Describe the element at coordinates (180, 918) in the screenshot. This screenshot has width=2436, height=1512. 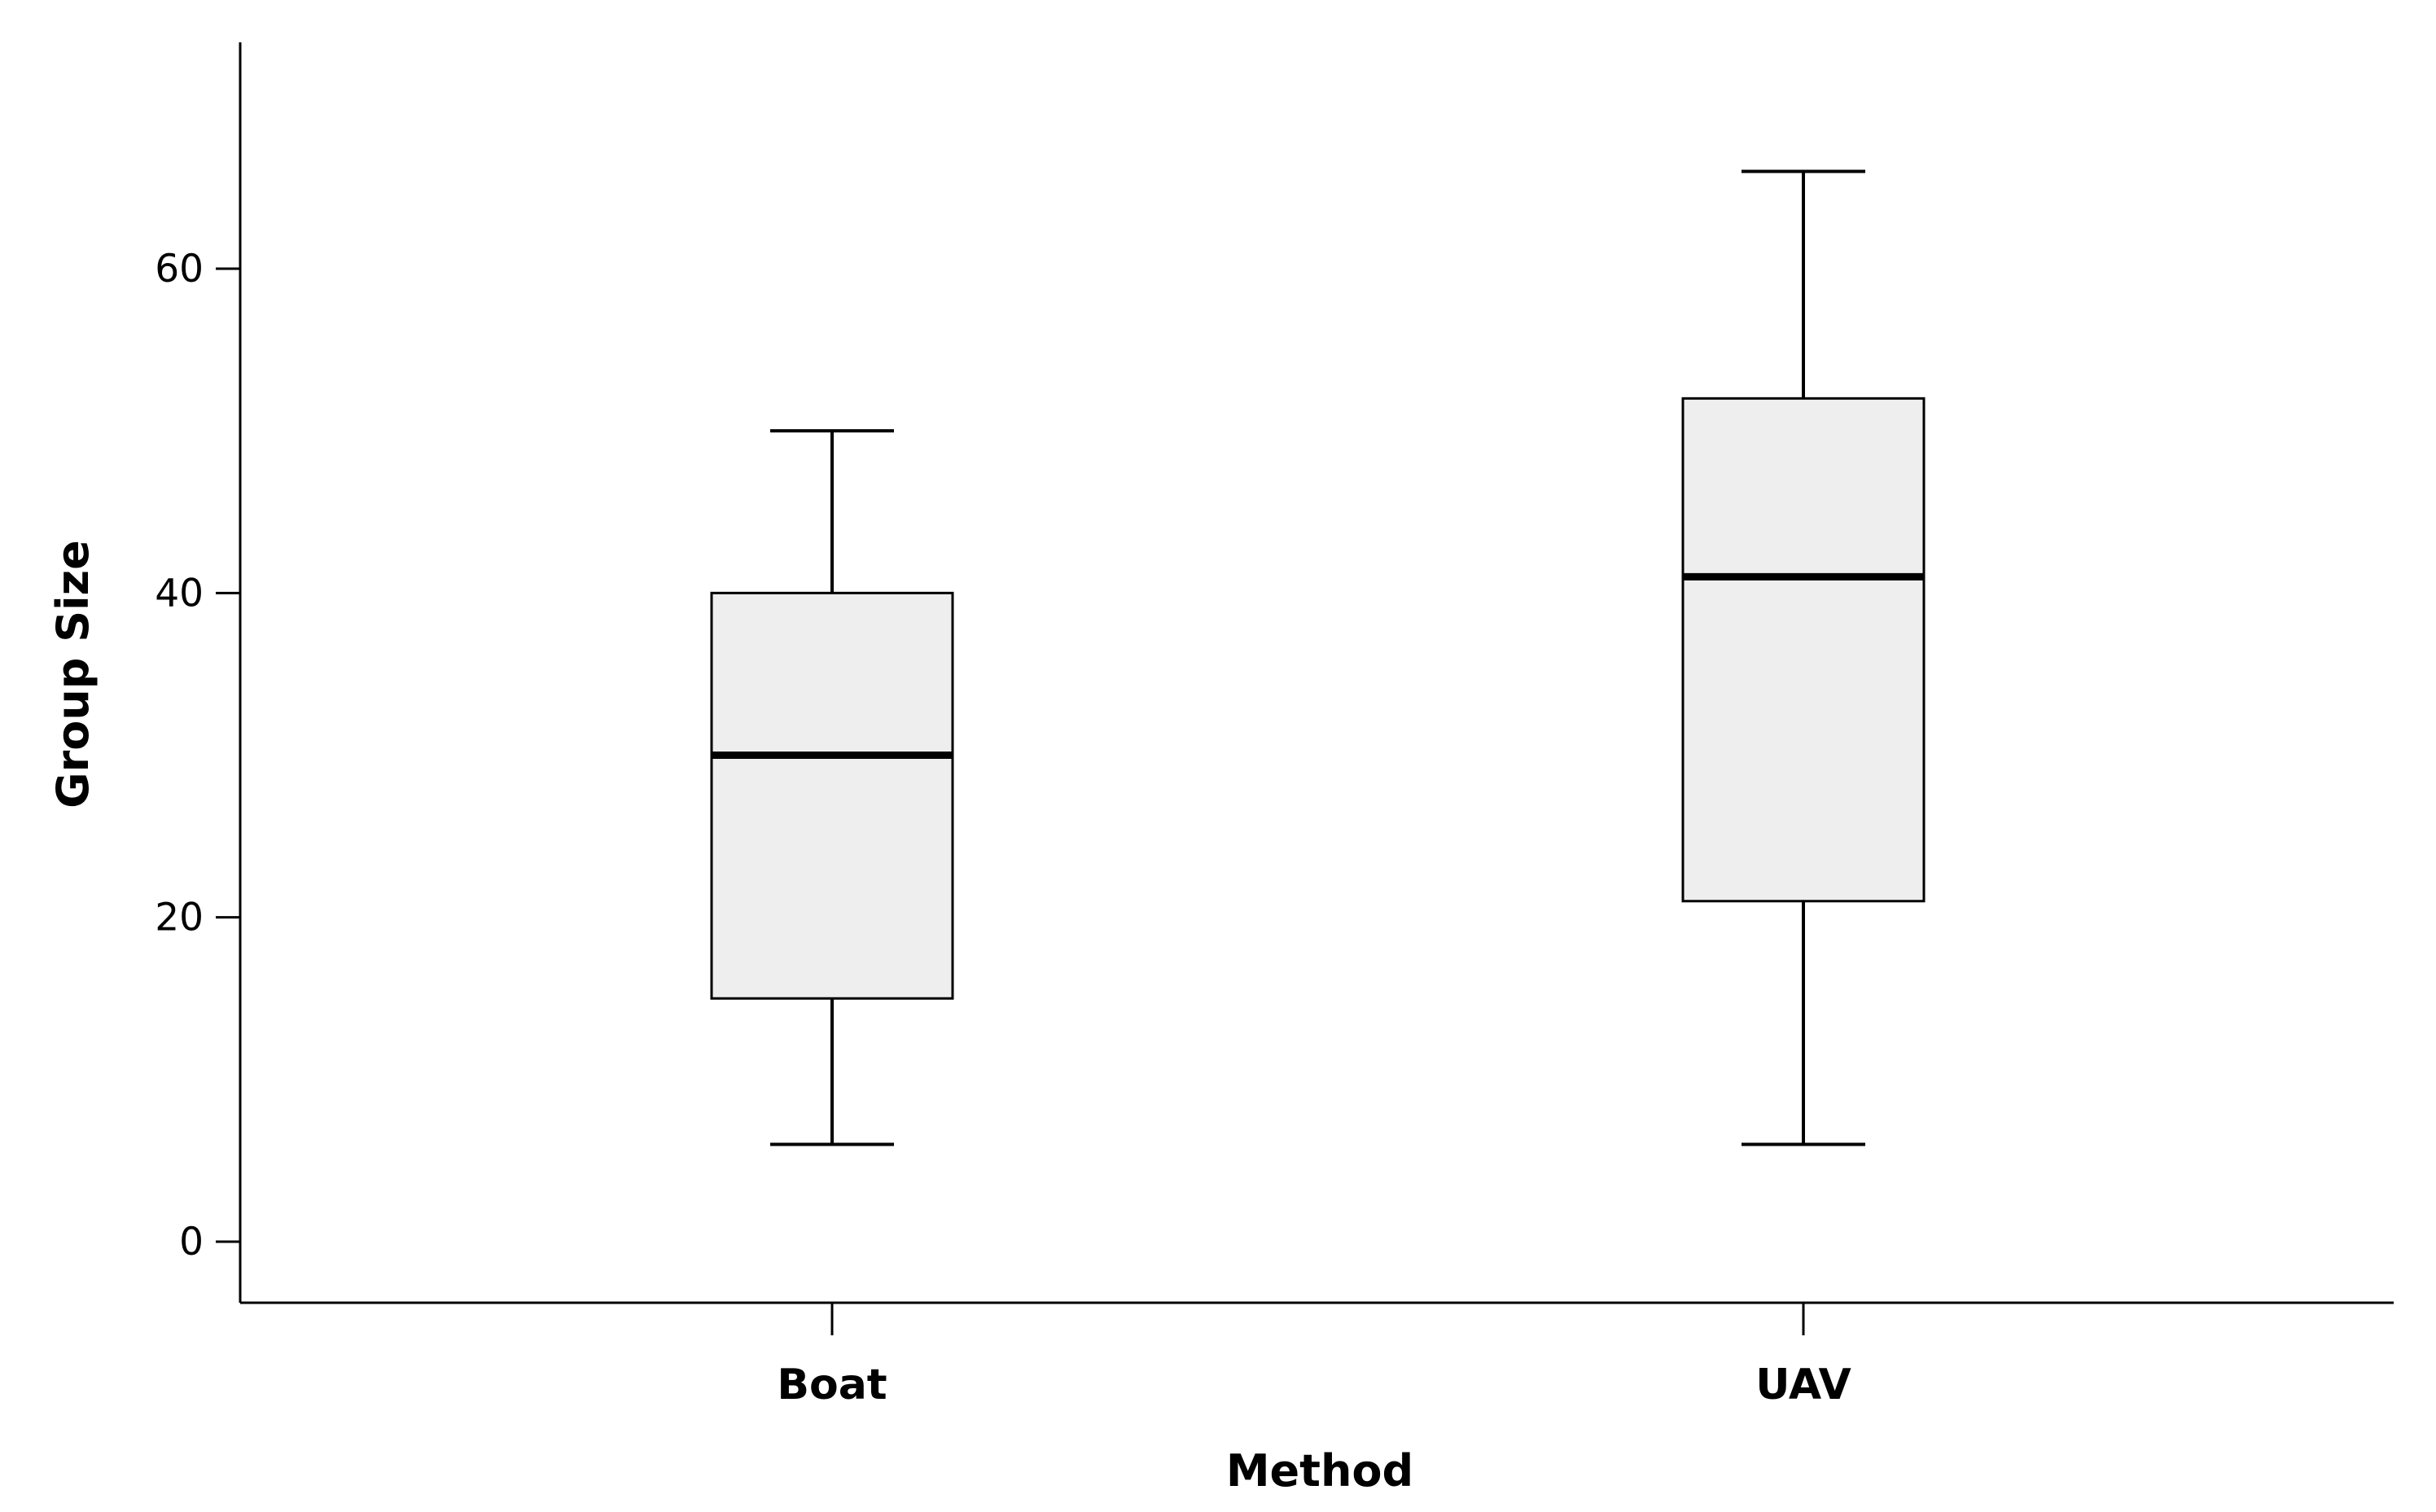
I see `y-tick-label: 20` at that location.